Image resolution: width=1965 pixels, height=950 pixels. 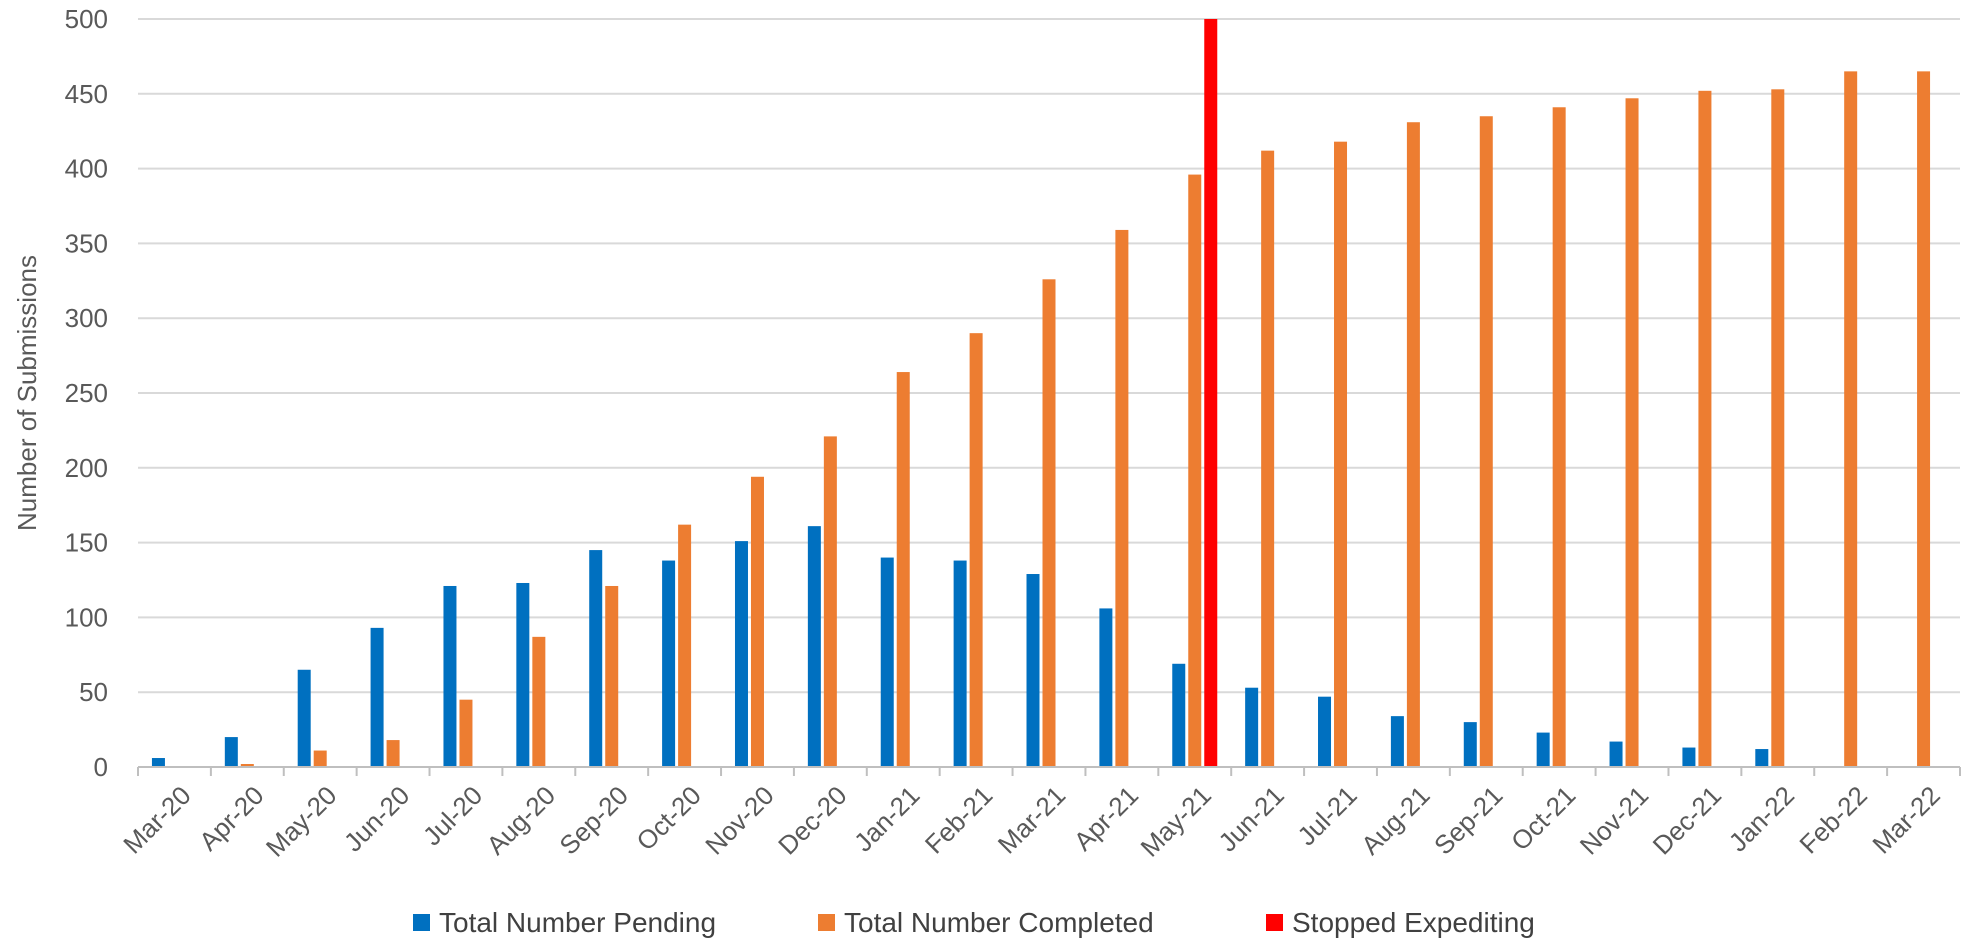 What do you see at coordinates (1413, 922) in the screenshot?
I see `legend-label: Stopped Expediting` at bounding box center [1413, 922].